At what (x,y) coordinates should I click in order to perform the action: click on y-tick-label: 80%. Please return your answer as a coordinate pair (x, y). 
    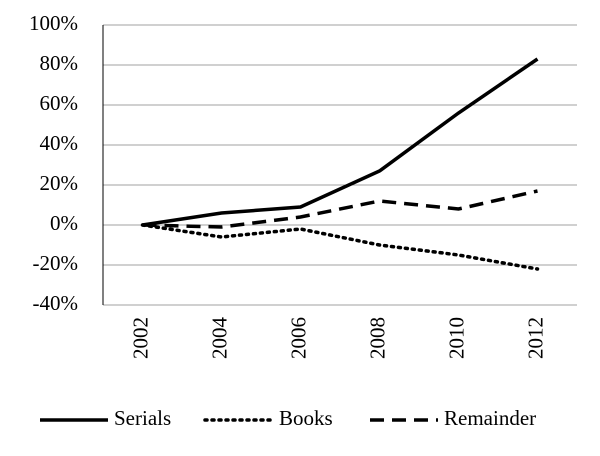
    Looking at the image, I should click on (59, 63).